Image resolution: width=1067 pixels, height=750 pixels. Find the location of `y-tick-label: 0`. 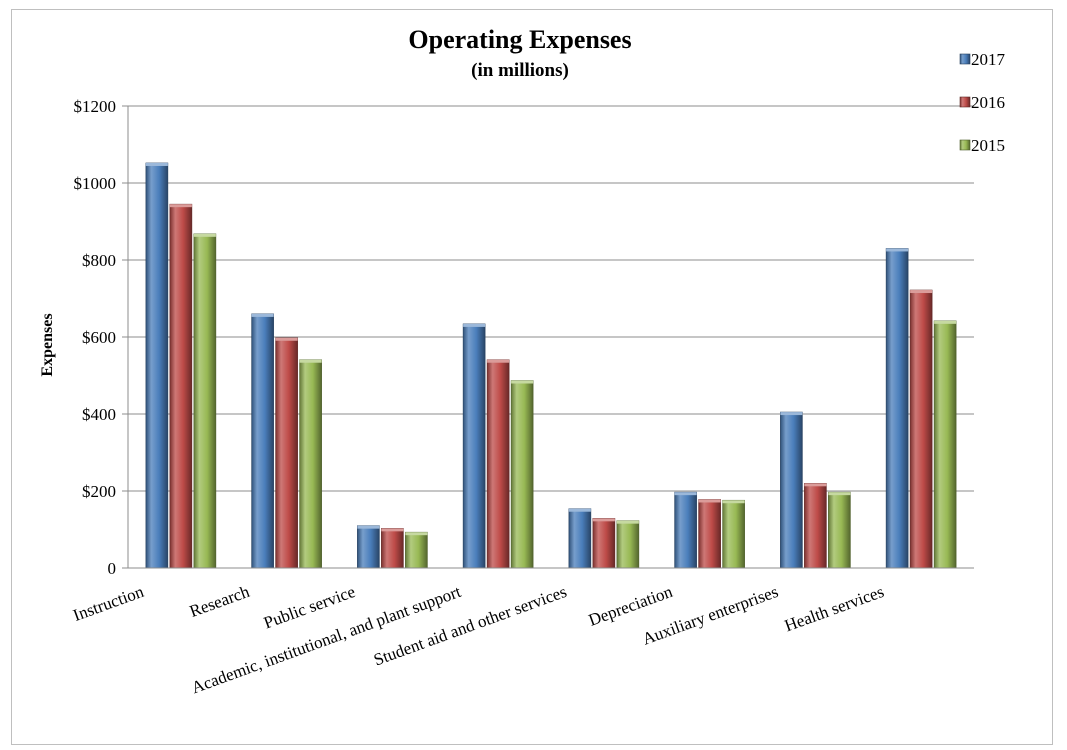

y-tick-label: 0 is located at coordinates (112, 568).